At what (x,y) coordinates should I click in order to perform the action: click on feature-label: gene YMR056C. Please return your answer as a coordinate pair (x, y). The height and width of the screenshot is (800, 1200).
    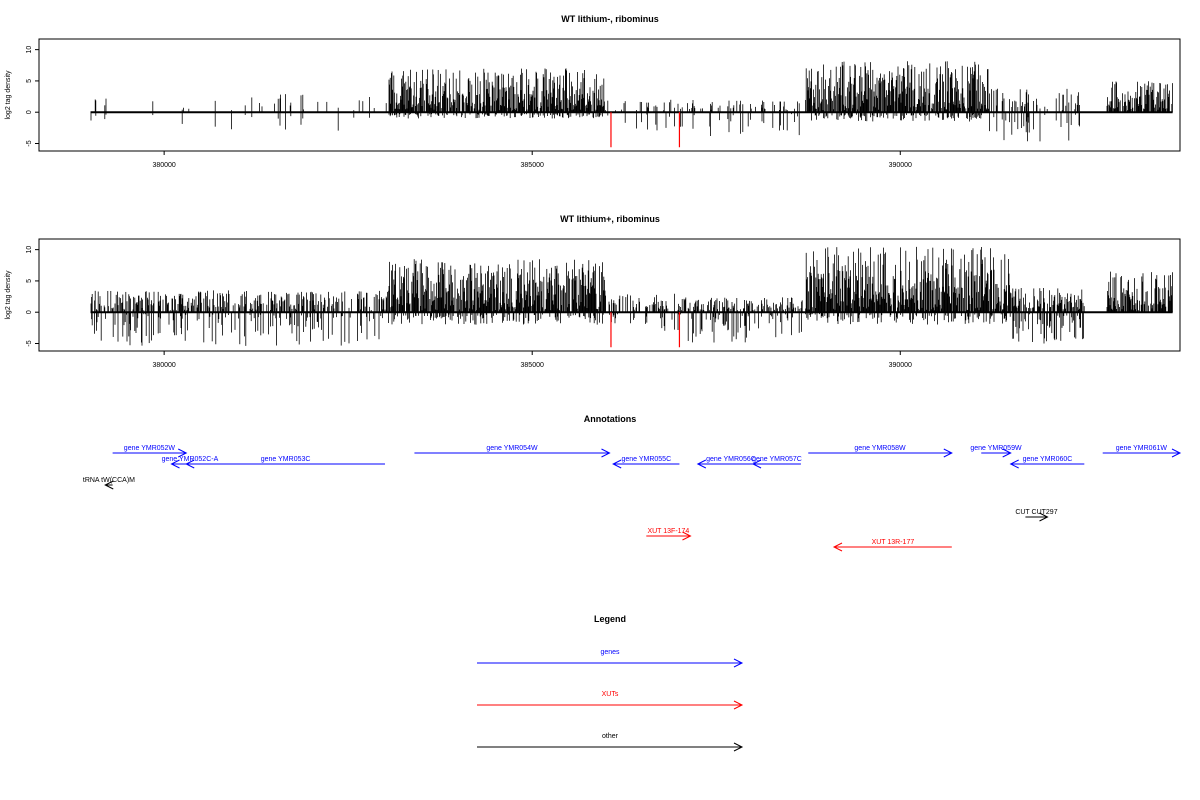
    Looking at the image, I should click on (731, 459).